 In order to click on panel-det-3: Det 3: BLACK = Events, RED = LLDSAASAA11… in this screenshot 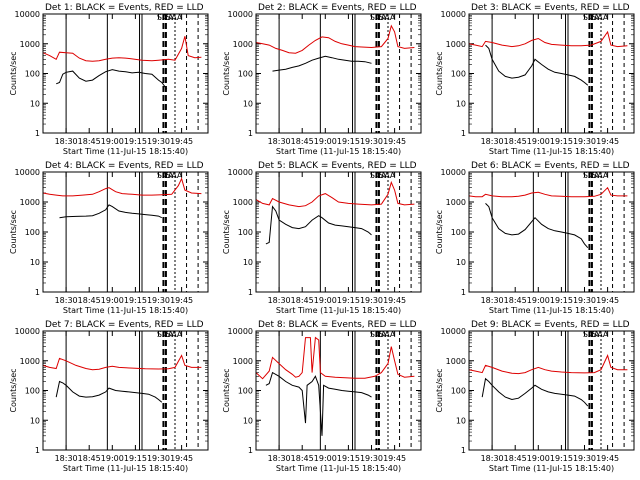, I will do `click(535, 79)`.